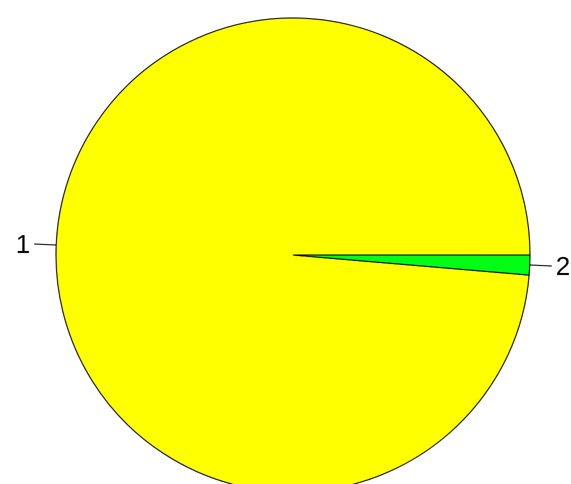 The height and width of the screenshot is (484, 571). I want to click on slice-label: 2, so click(563, 266).